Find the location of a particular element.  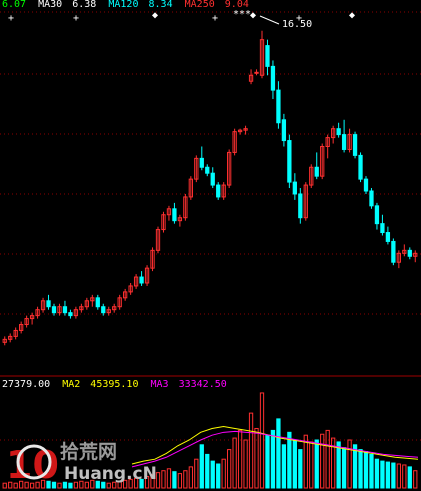

legend-top-item-6: 9.04 is located at coordinates (237, 5).